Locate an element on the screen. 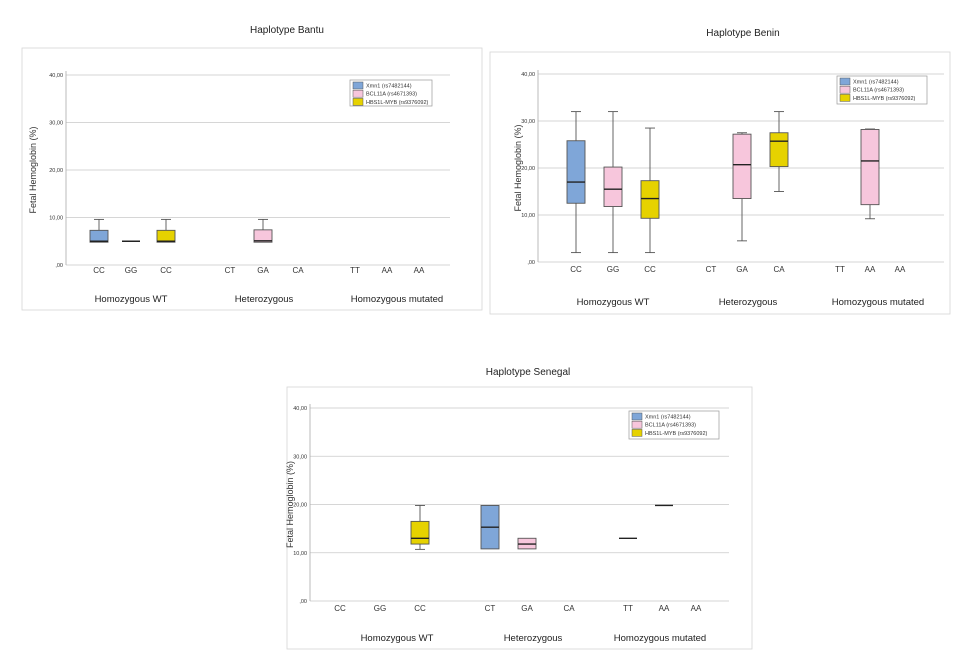  box-gg is located at coordinates (613, 182).